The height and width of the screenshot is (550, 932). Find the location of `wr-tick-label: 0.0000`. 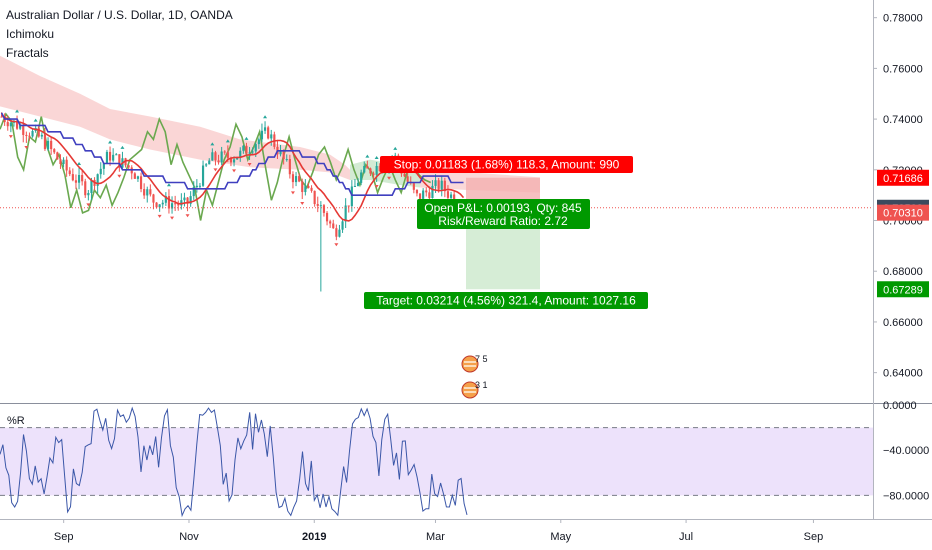

wr-tick-label: 0.0000 is located at coordinates (900, 406).